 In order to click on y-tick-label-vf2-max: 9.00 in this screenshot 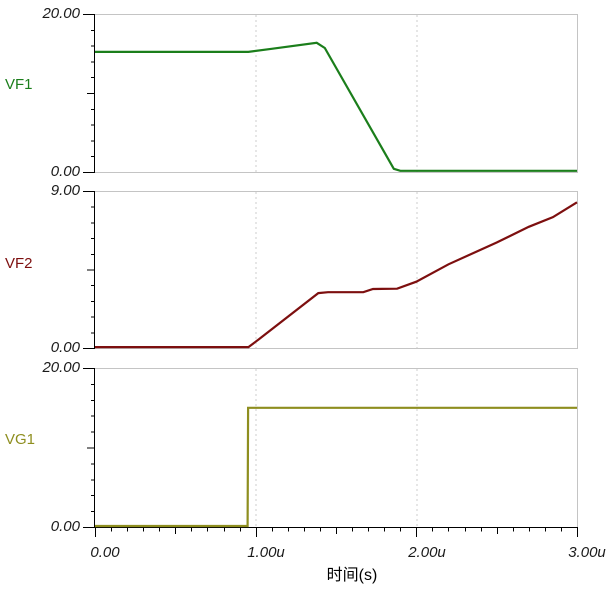, I will do `click(65, 190)`.